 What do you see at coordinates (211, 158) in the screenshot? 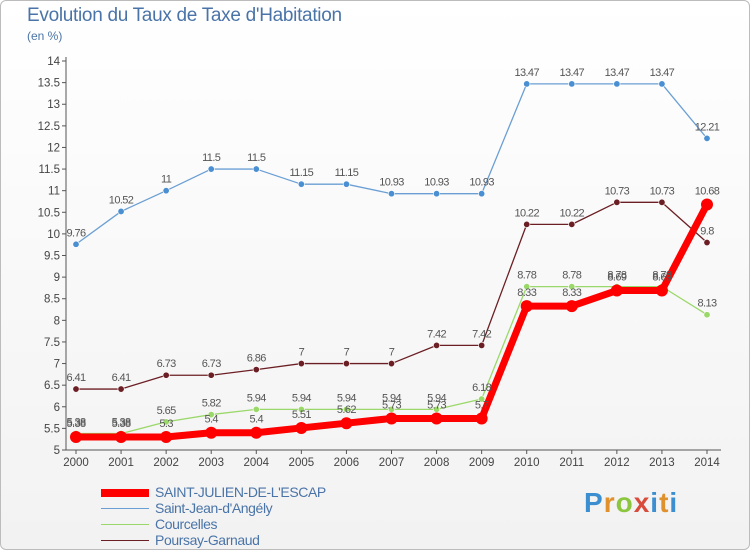
I see `data-label-saint-jean-d-ang-ly: 11.5` at bounding box center [211, 158].